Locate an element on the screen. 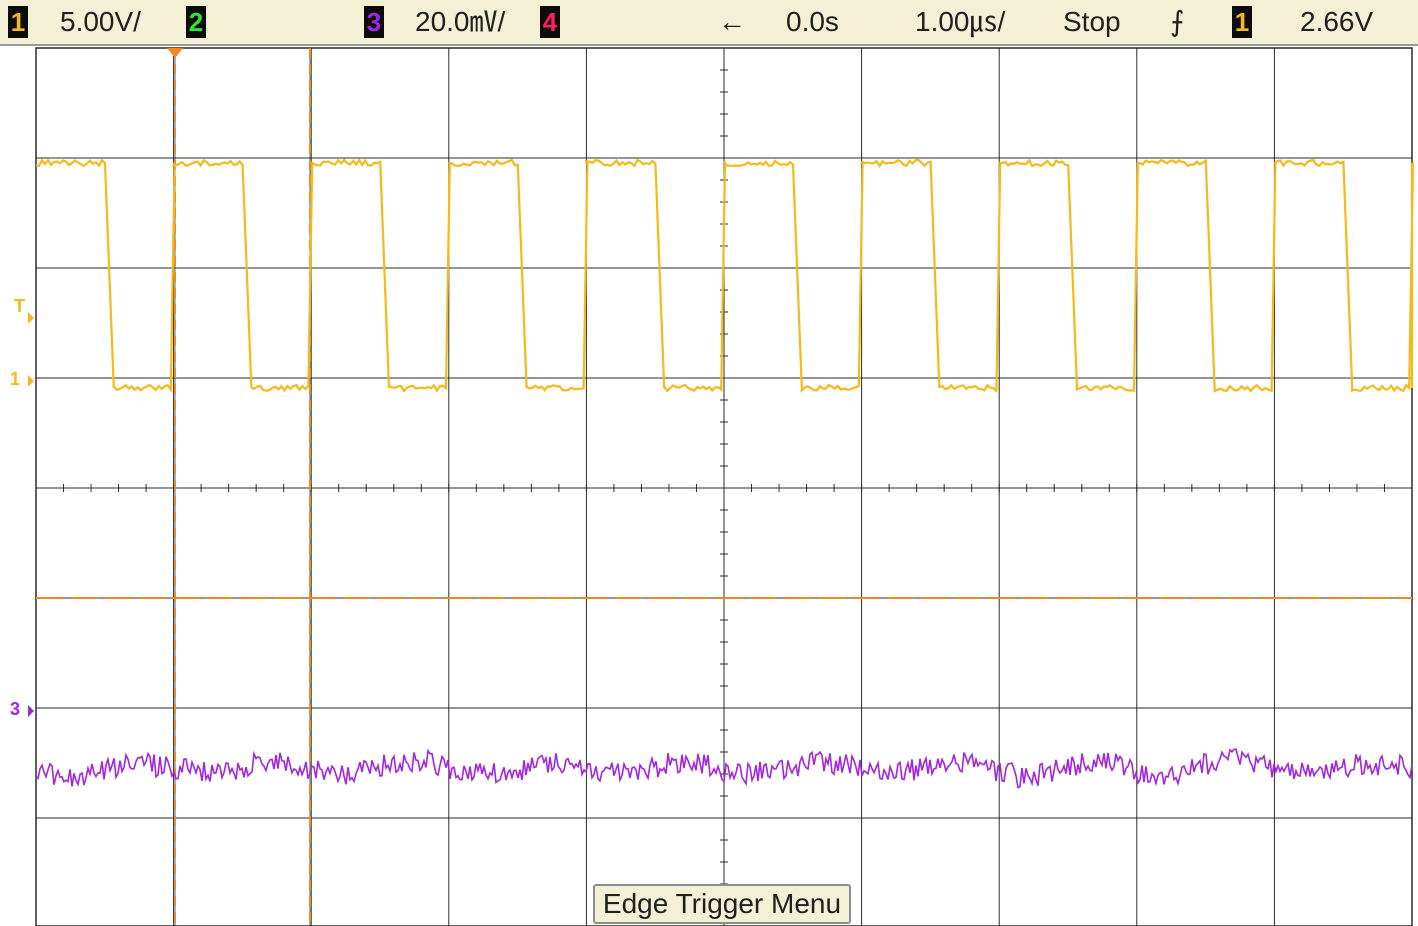 The image size is (1418, 926). channel-3-ground-marker: 3 is located at coordinates (15, 709).